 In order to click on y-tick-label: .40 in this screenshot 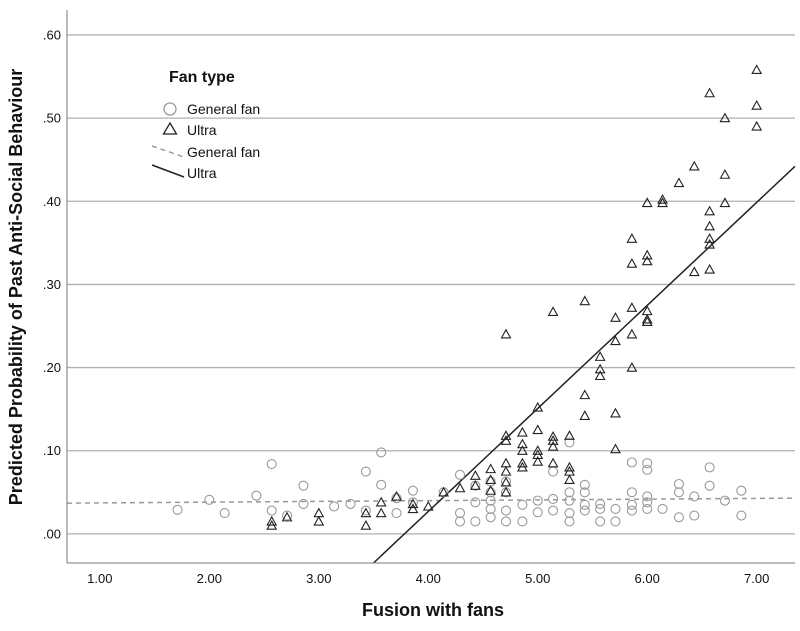, I will do `click(52, 201)`.